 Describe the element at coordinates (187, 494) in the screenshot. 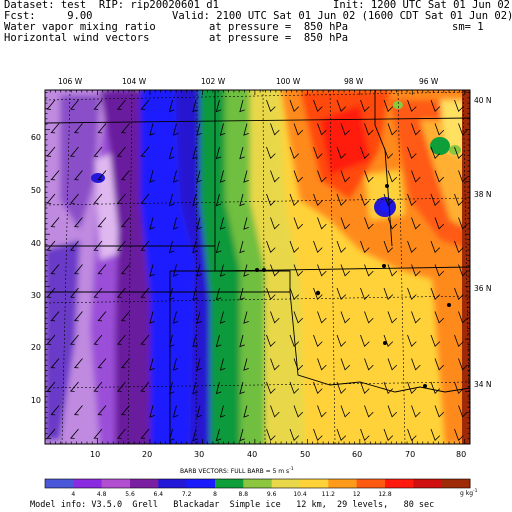

I see `colorbar-value: 7.2` at that location.